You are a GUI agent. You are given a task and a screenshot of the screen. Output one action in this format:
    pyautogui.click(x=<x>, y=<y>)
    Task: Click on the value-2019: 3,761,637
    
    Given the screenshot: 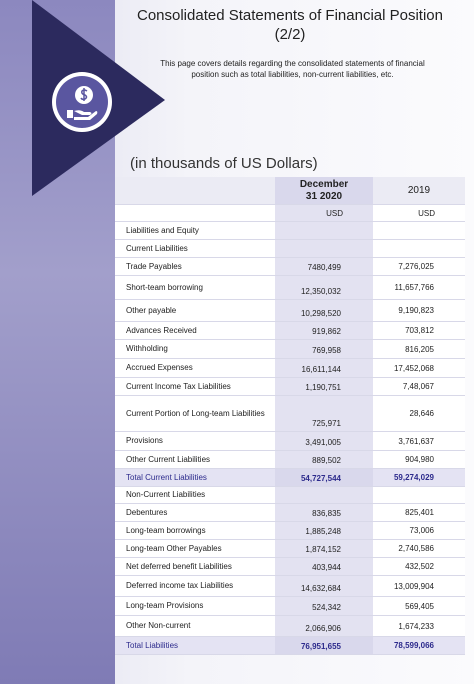 What is the action you would take?
    pyautogui.click(x=419, y=441)
    